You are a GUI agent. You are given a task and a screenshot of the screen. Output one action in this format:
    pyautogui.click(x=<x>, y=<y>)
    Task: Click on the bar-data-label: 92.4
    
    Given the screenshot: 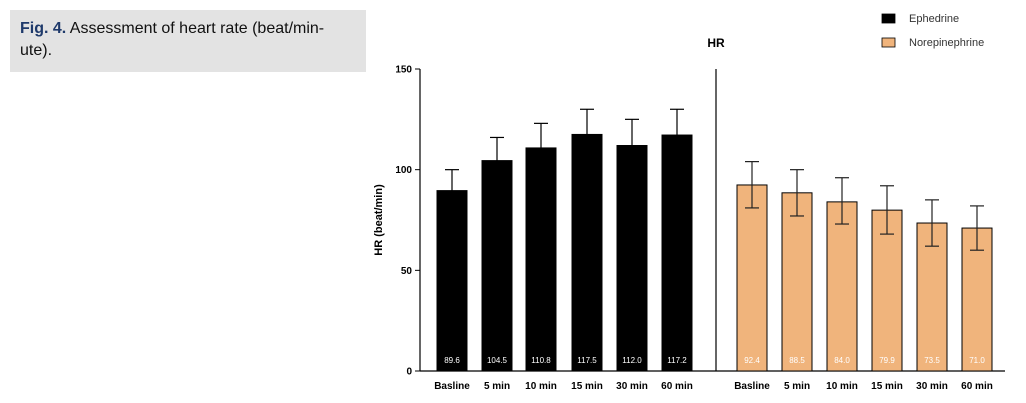 What is the action you would take?
    pyautogui.click(x=752, y=360)
    